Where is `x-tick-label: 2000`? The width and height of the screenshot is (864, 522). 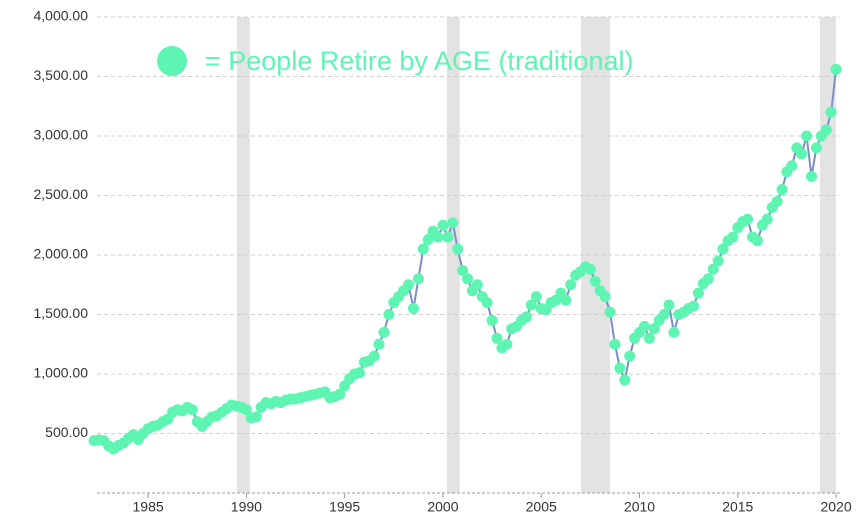 x-tick-label: 2000 is located at coordinates (442, 507).